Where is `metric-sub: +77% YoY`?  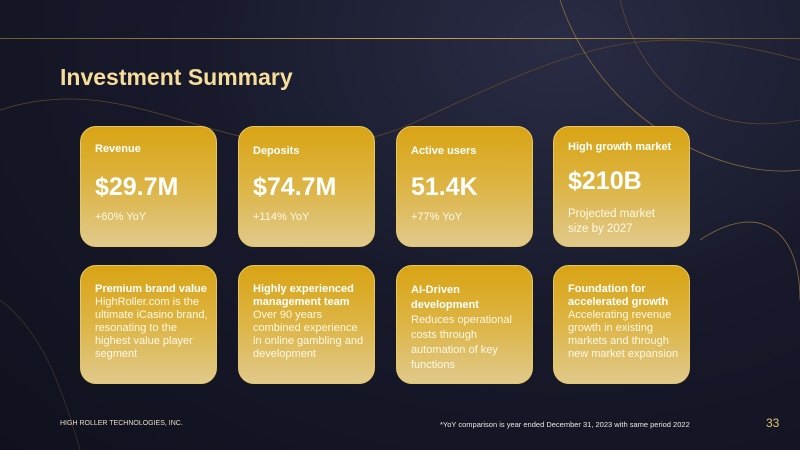
metric-sub: +77% YoY is located at coordinates (437, 217).